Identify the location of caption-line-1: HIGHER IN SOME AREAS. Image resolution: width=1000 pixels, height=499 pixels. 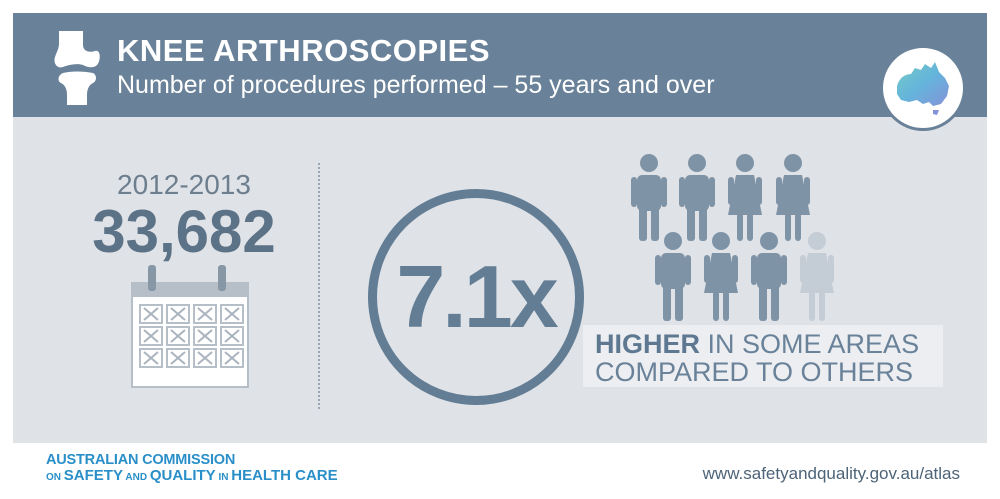
(757, 344).